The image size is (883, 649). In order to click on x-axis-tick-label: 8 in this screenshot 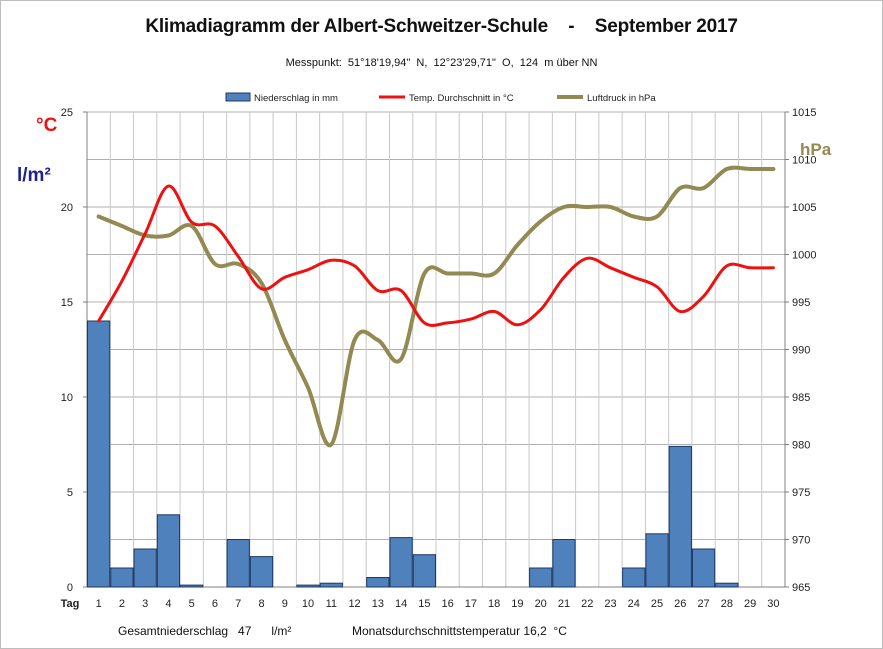, I will do `click(261, 604)`.